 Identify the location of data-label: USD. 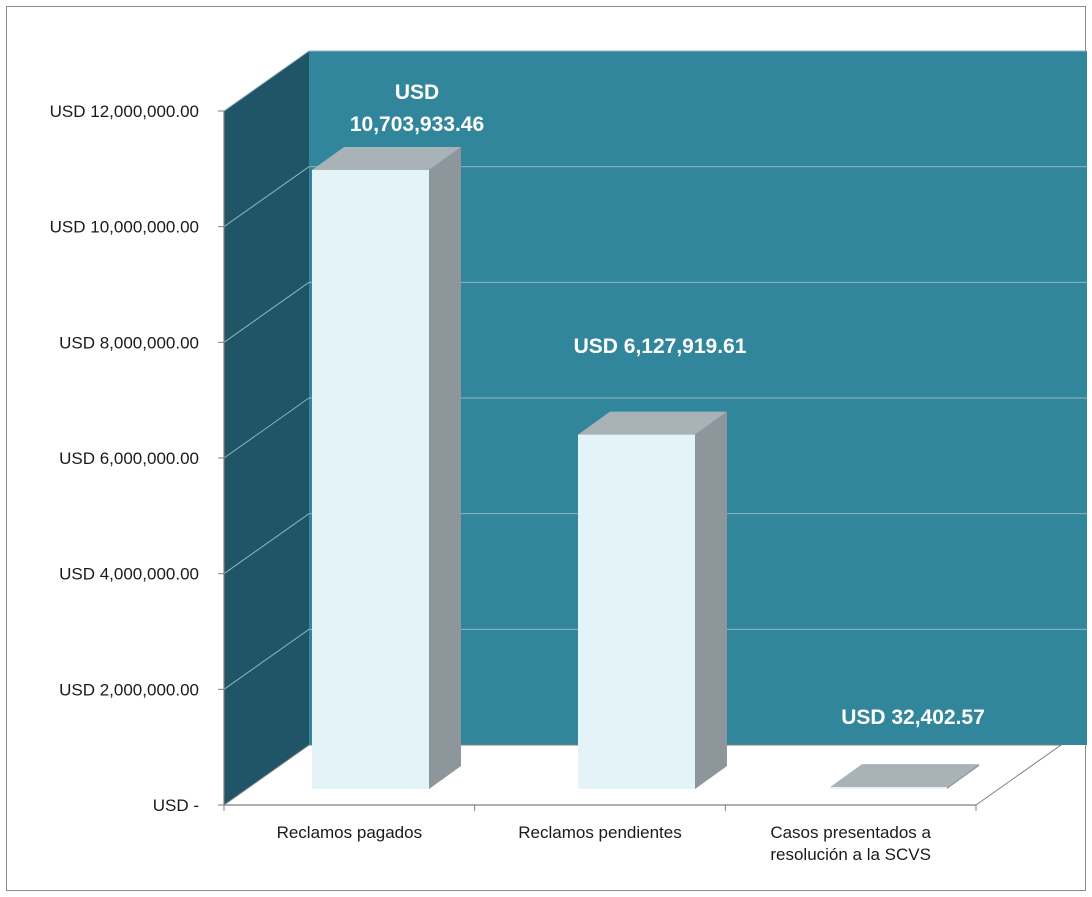
(417, 92).